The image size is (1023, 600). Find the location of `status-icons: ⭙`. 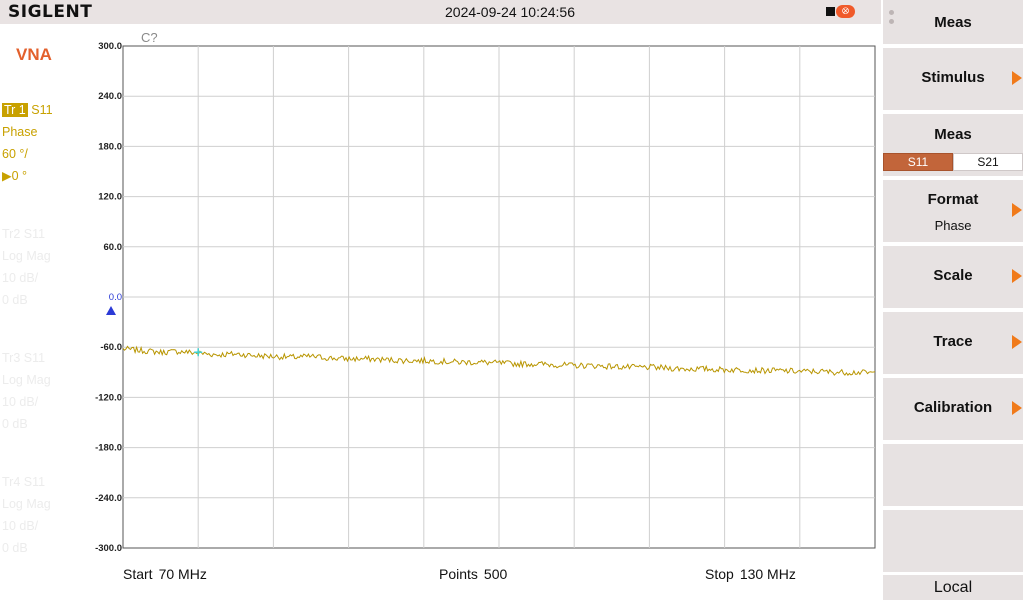

status-icons: ⭙ is located at coordinates (841, 12).